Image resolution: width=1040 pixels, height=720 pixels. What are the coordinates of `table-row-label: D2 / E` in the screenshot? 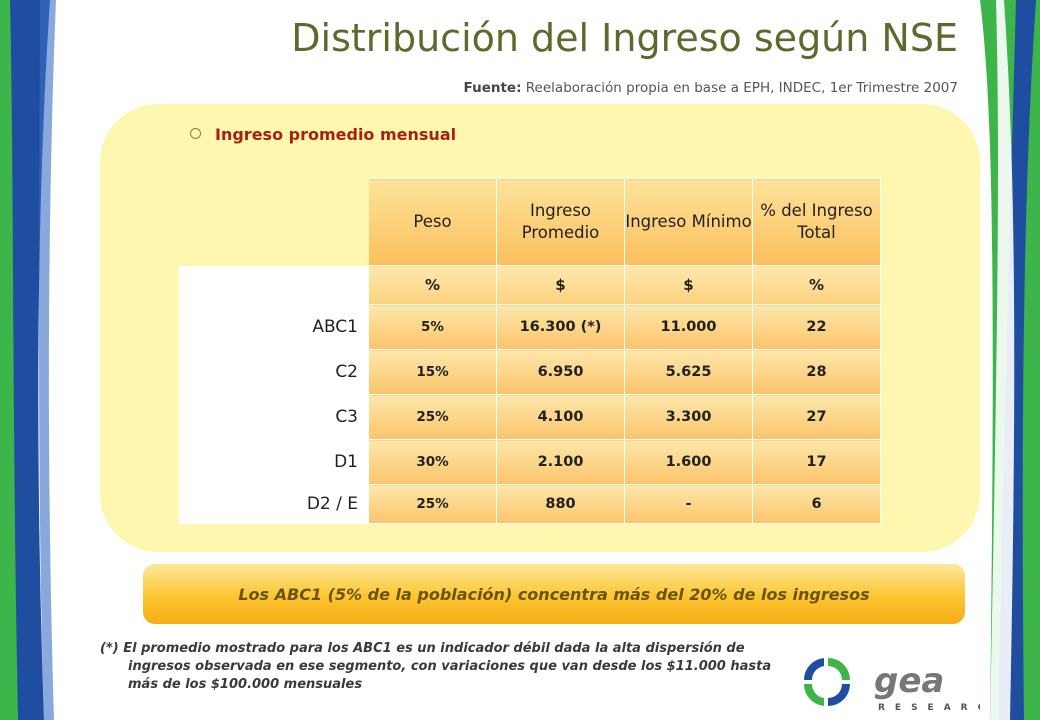 It's located at (274, 504).